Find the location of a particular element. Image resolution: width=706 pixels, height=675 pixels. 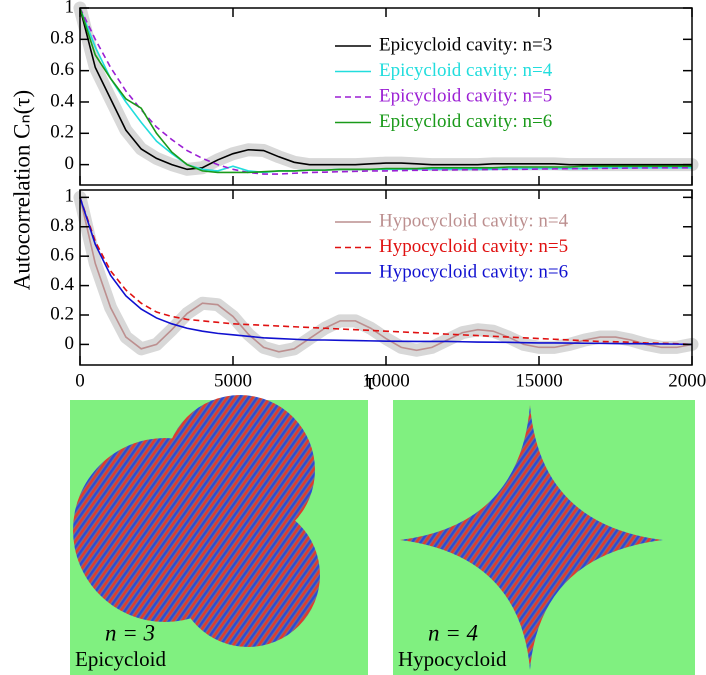

legend-label: Hypocycloid cavity: n=4 is located at coordinates (474, 220).